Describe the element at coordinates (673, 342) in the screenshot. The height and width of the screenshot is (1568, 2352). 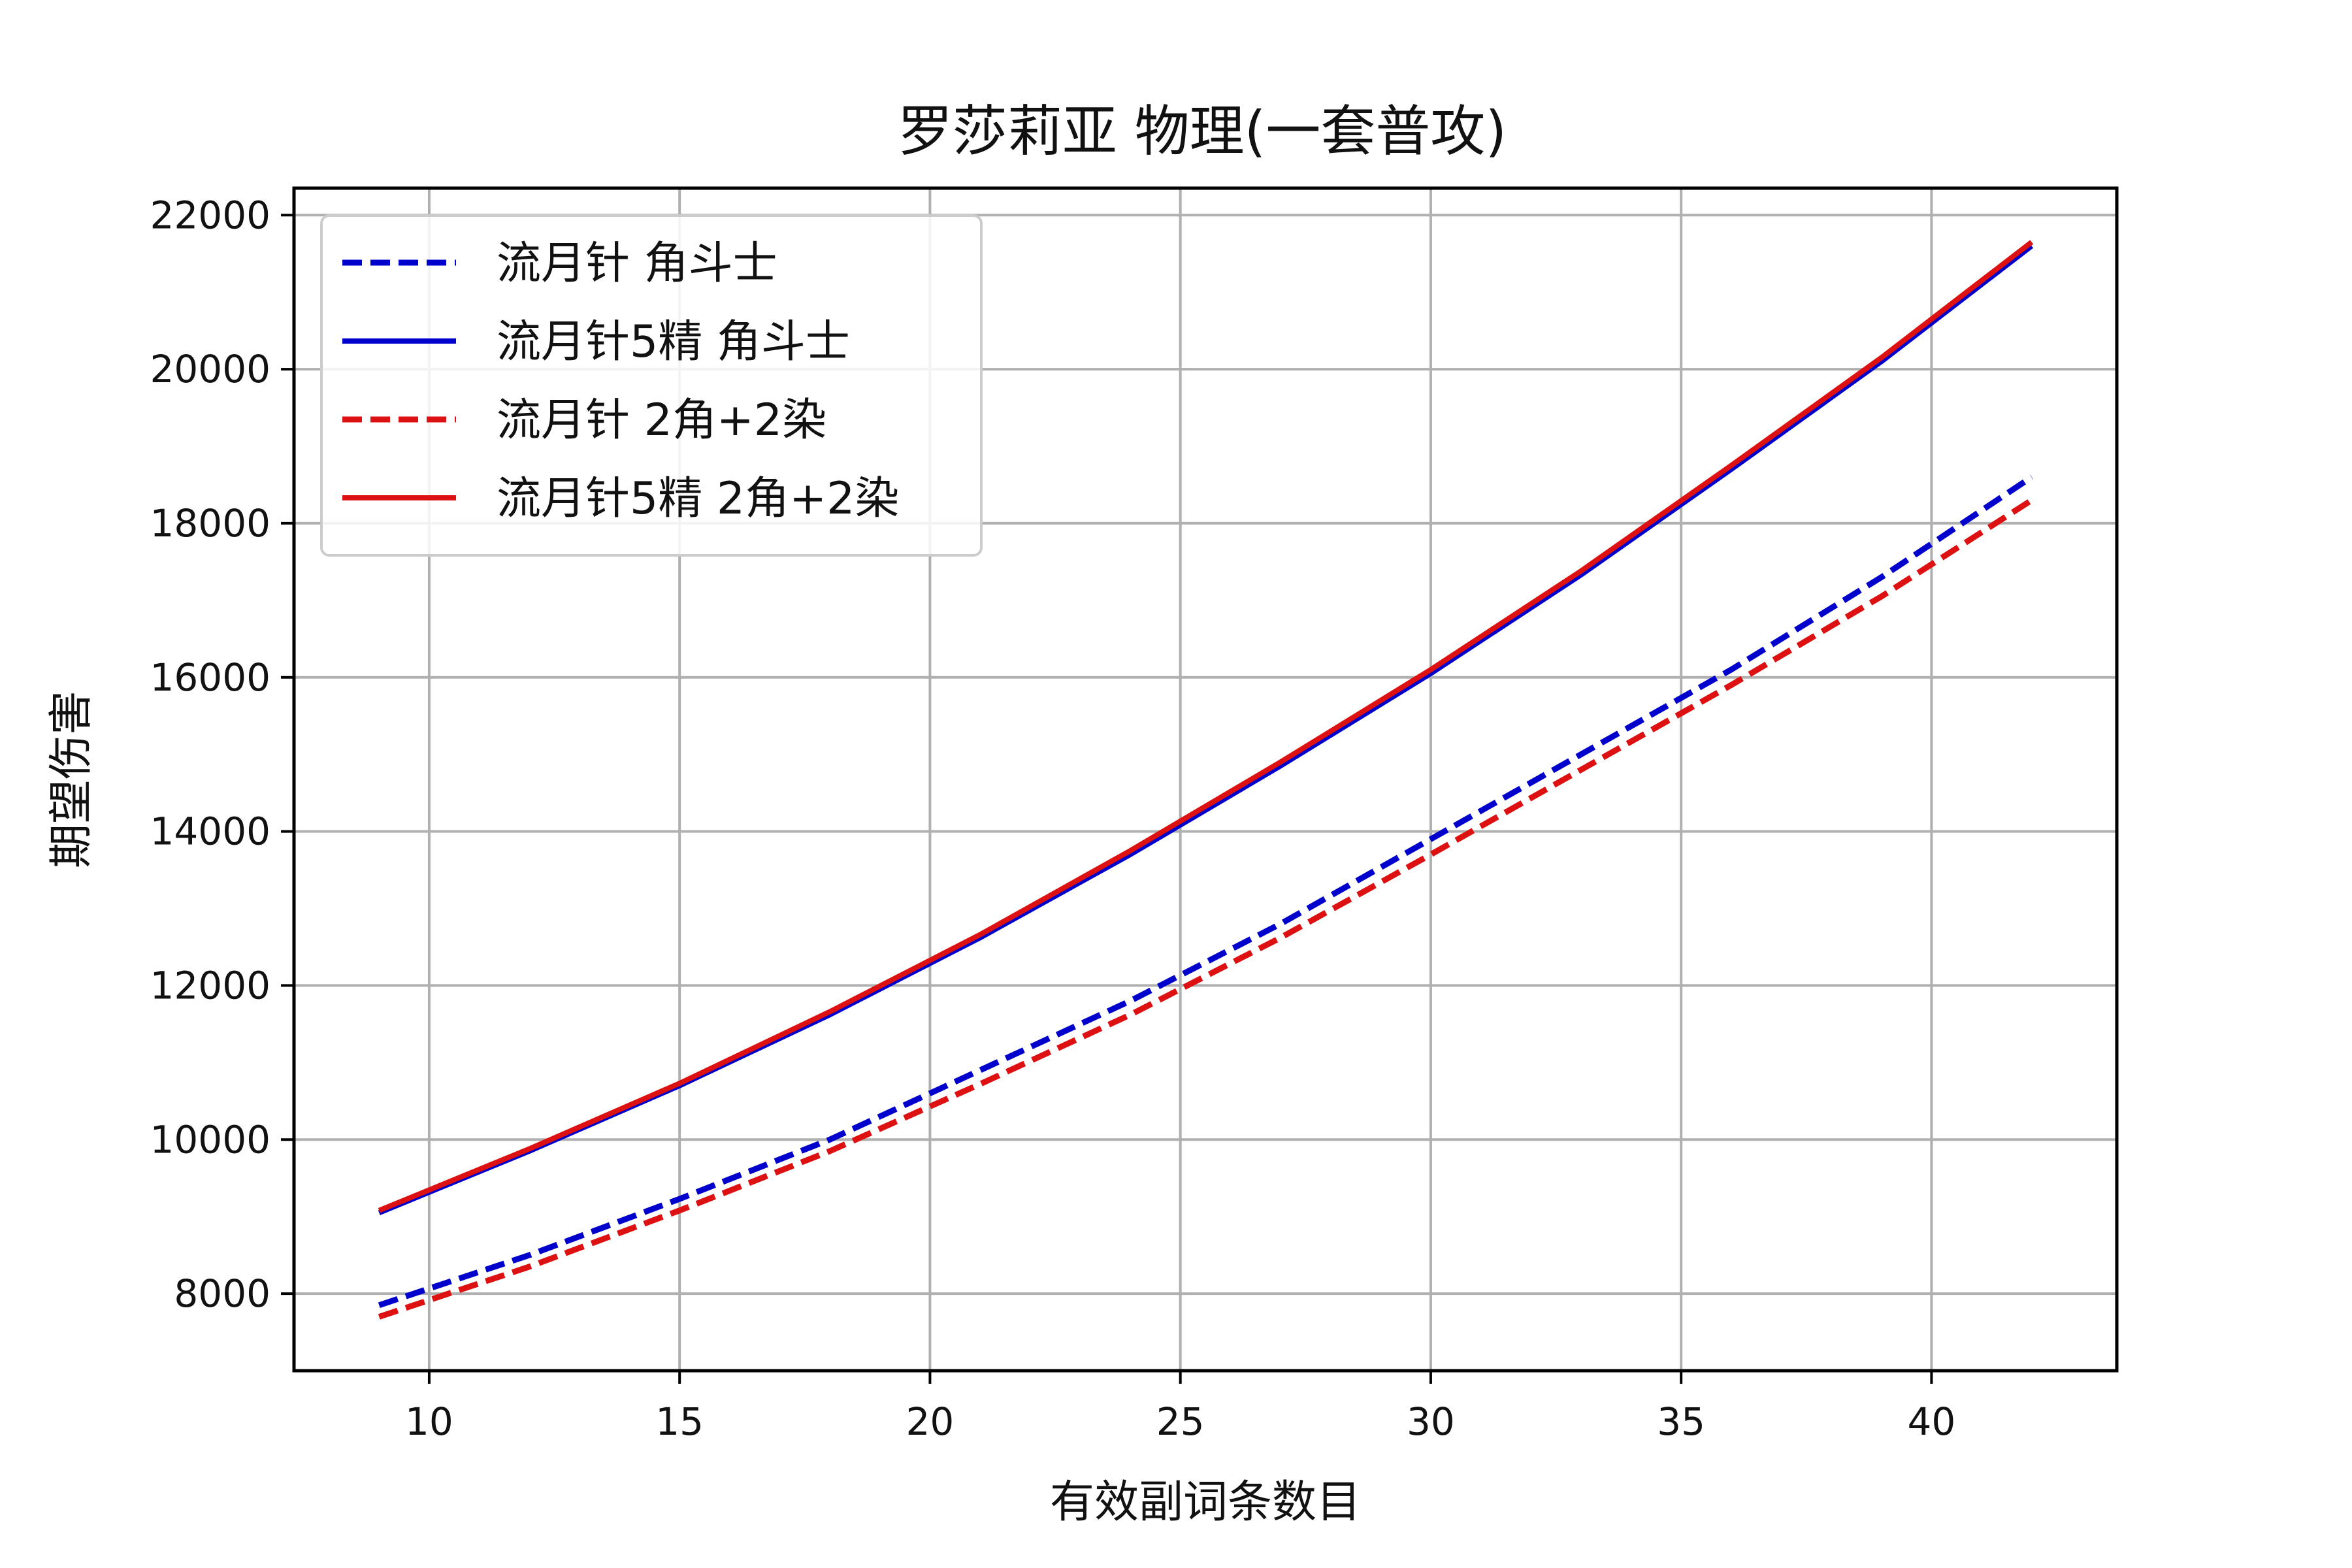
I see `legend-label-1: 流月针5精 角斗士` at that location.